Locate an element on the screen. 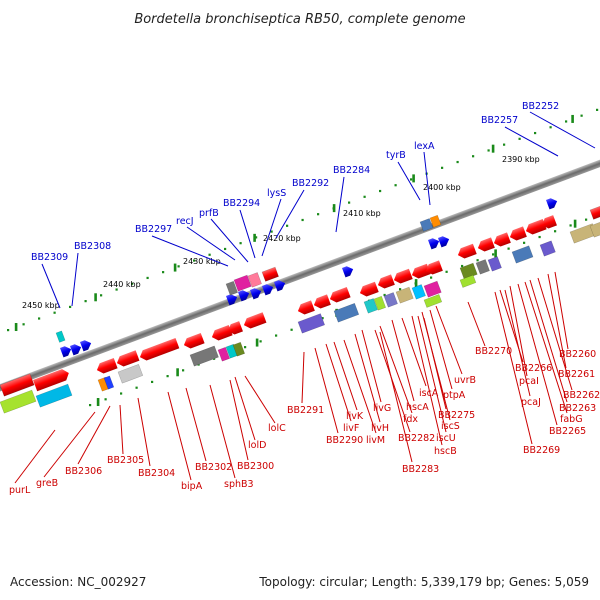 The height and width of the screenshot is (600, 600). gene-label-bb2302: BB2302 is located at coordinates (213, 467).